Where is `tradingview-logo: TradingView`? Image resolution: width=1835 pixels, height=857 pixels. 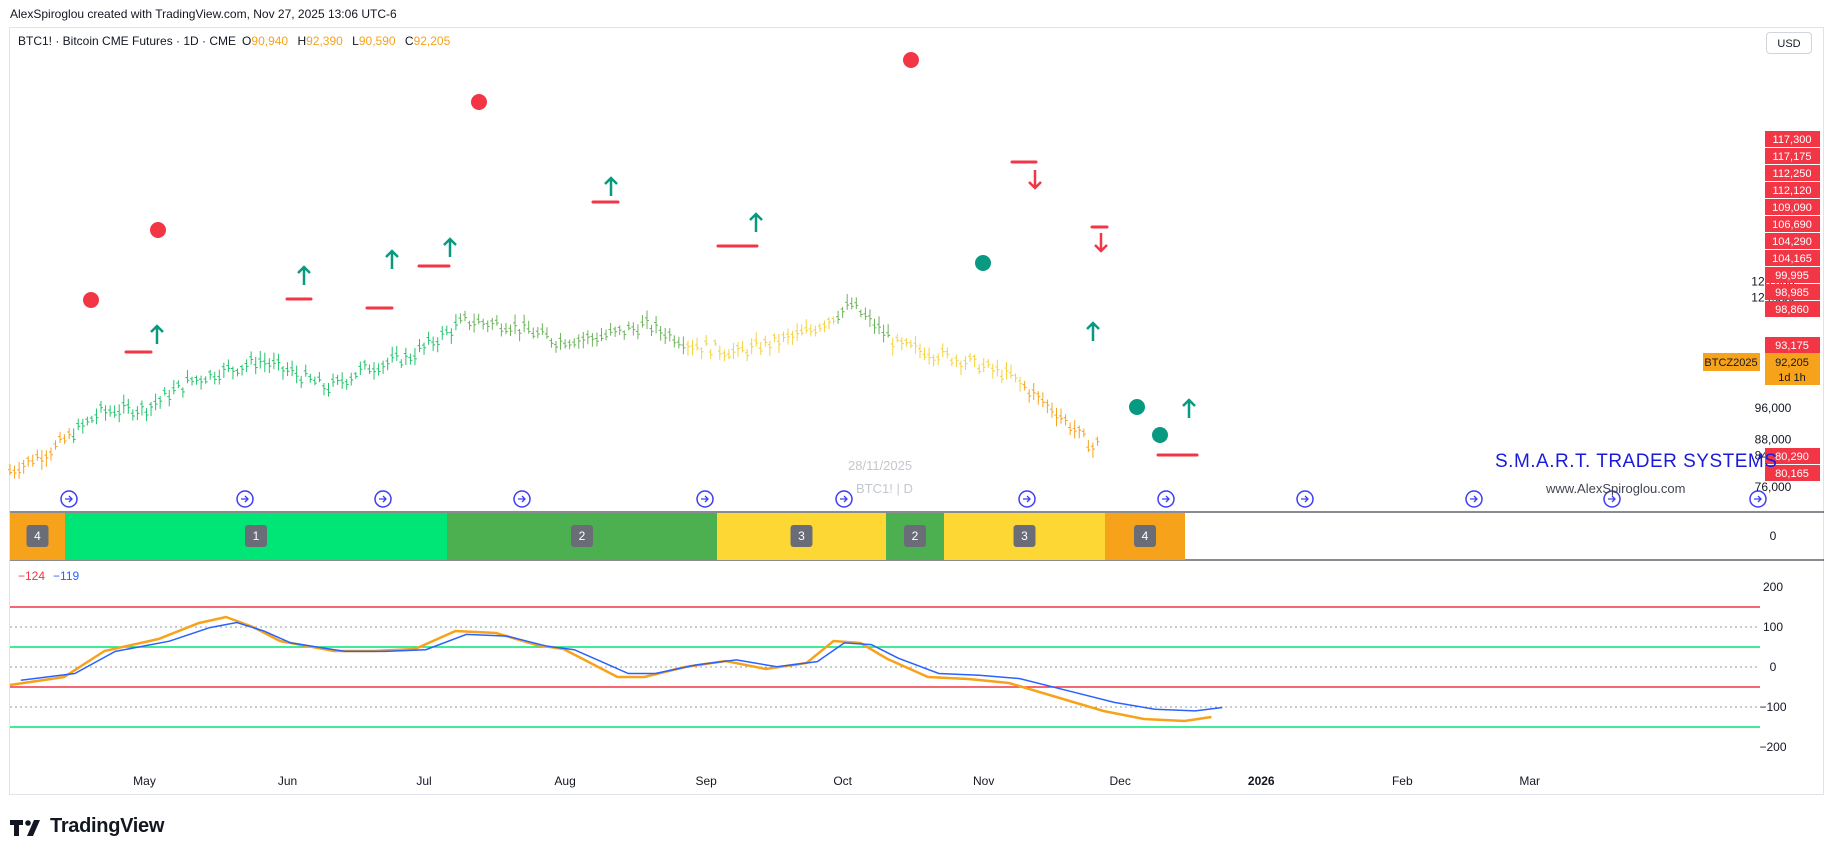 tradingview-logo: TradingView is located at coordinates (87, 826).